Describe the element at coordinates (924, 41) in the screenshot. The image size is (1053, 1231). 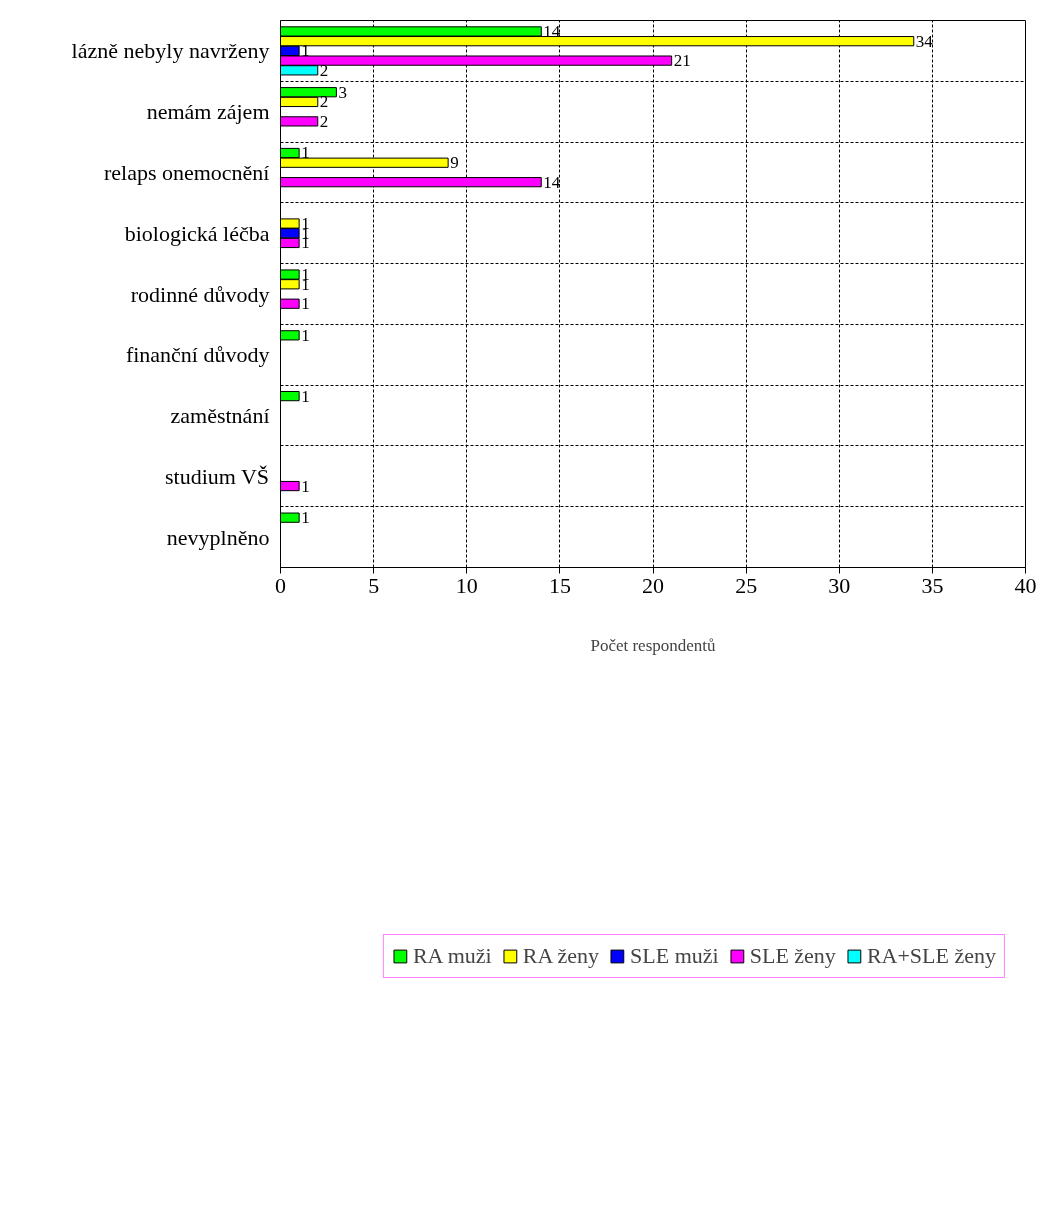
I see `data-label: 34` at that location.